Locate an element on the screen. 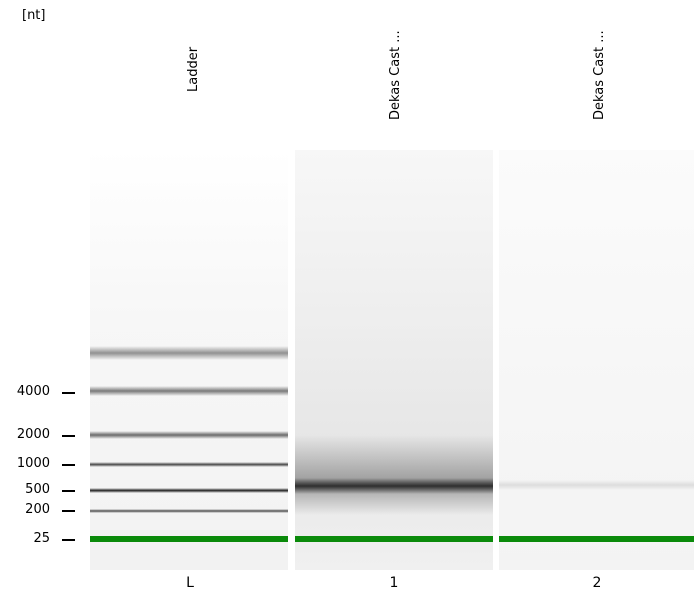  lane-id-sample-1: 1 is located at coordinates (394, 583).